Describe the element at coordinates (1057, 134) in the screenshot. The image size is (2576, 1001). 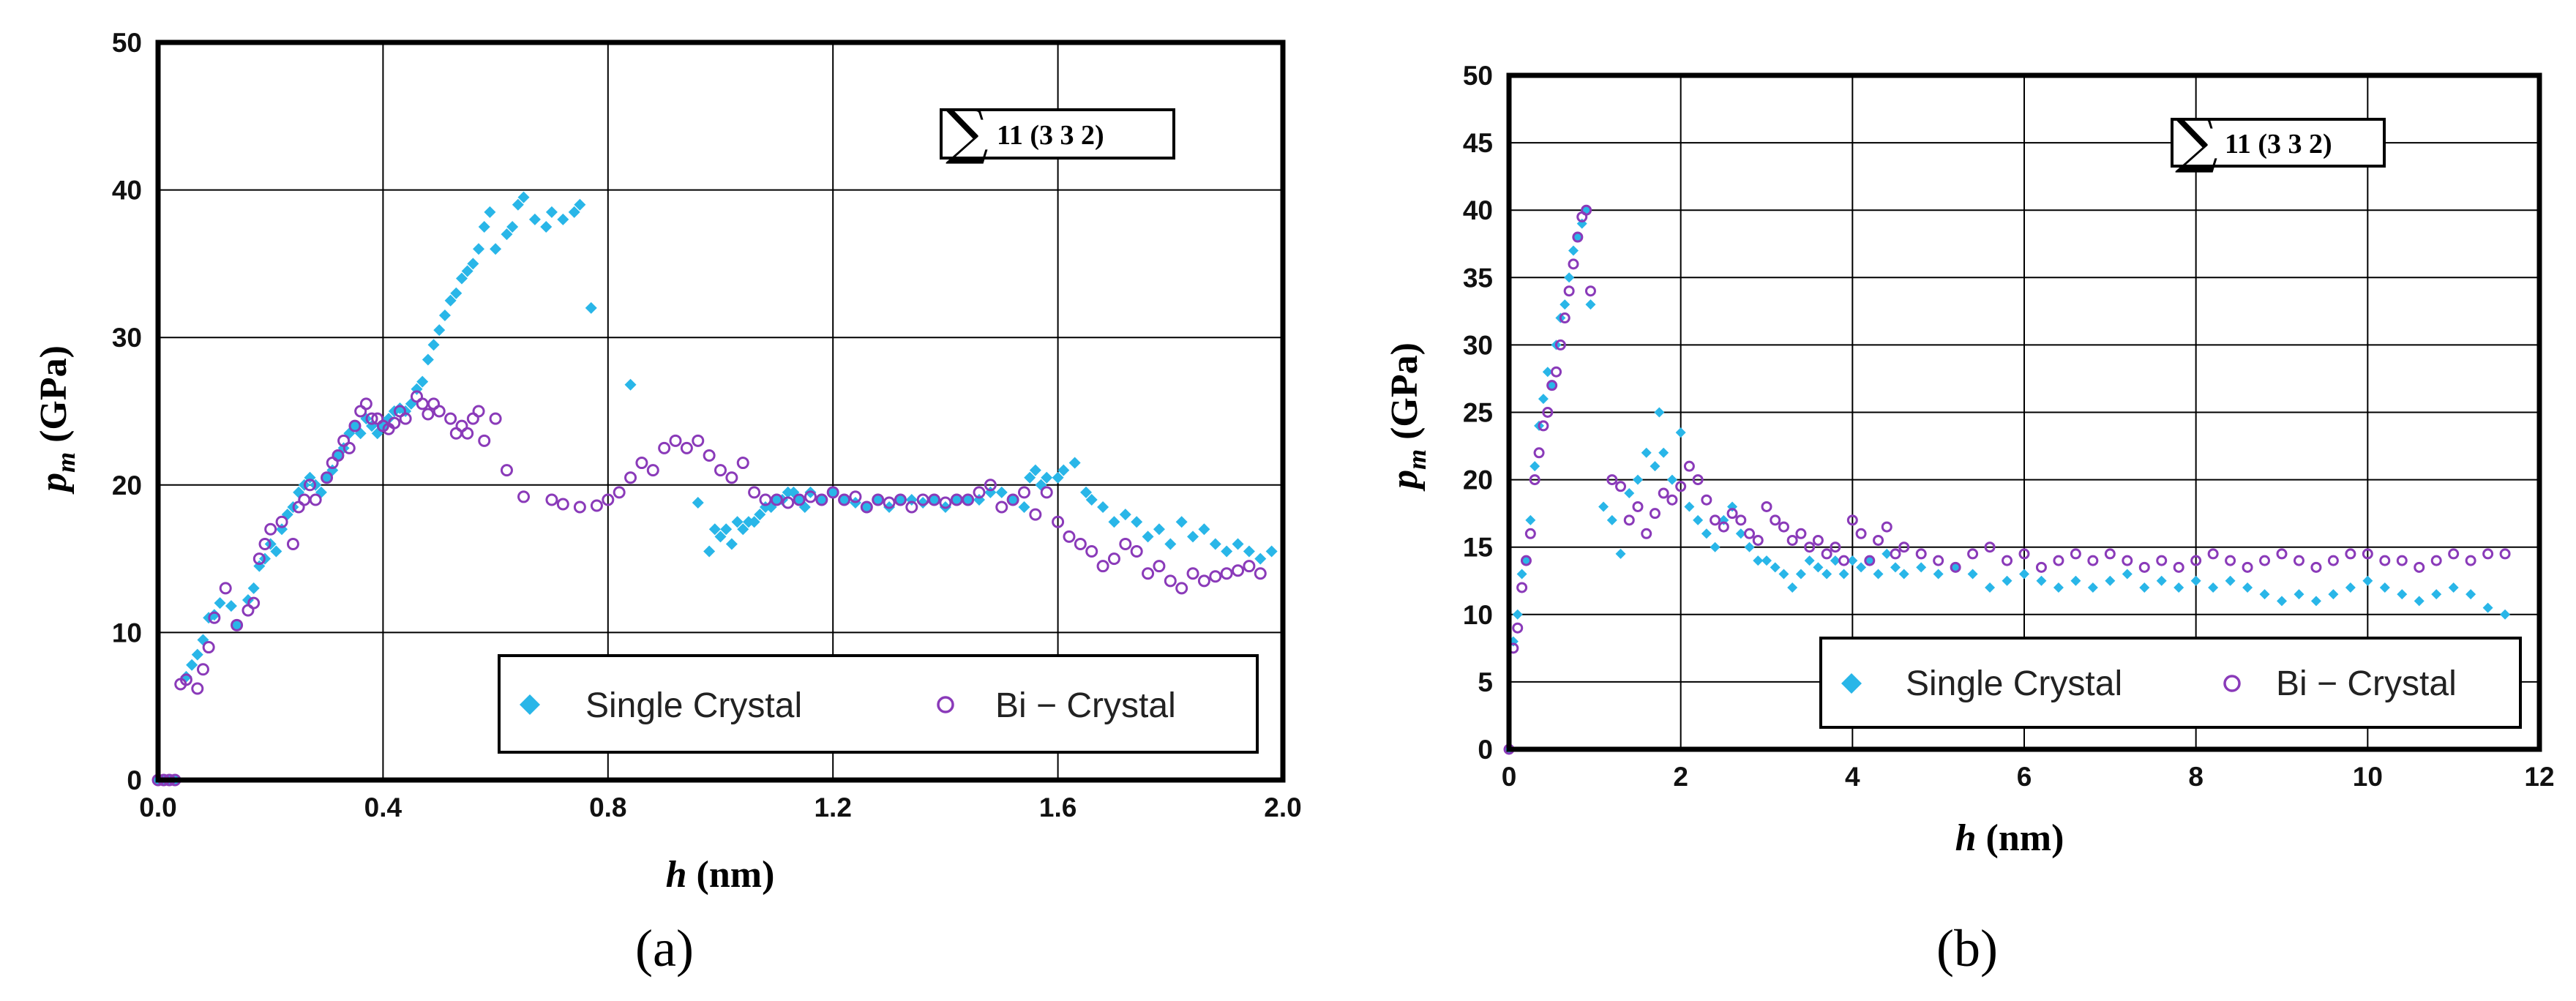
I see `panel-a-annotation-box` at that location.